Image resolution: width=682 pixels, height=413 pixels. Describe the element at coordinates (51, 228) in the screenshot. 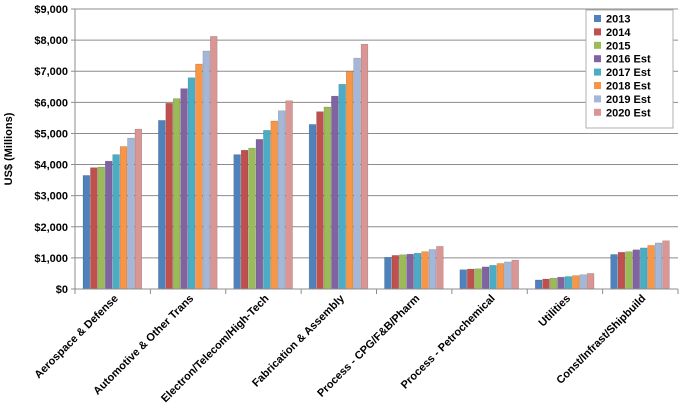

I see `y-tick-label: $2,000` at that location.